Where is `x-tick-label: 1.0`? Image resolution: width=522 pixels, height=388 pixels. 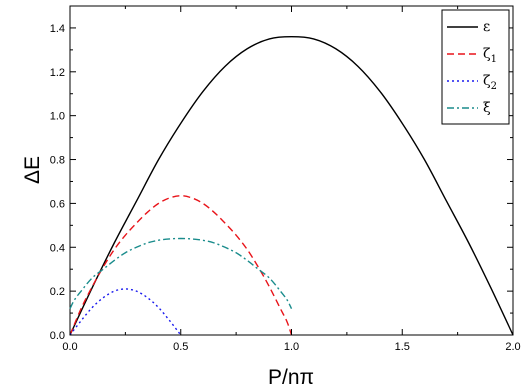
x-tick-label: 1.0 is located at coordinates (291, 347).